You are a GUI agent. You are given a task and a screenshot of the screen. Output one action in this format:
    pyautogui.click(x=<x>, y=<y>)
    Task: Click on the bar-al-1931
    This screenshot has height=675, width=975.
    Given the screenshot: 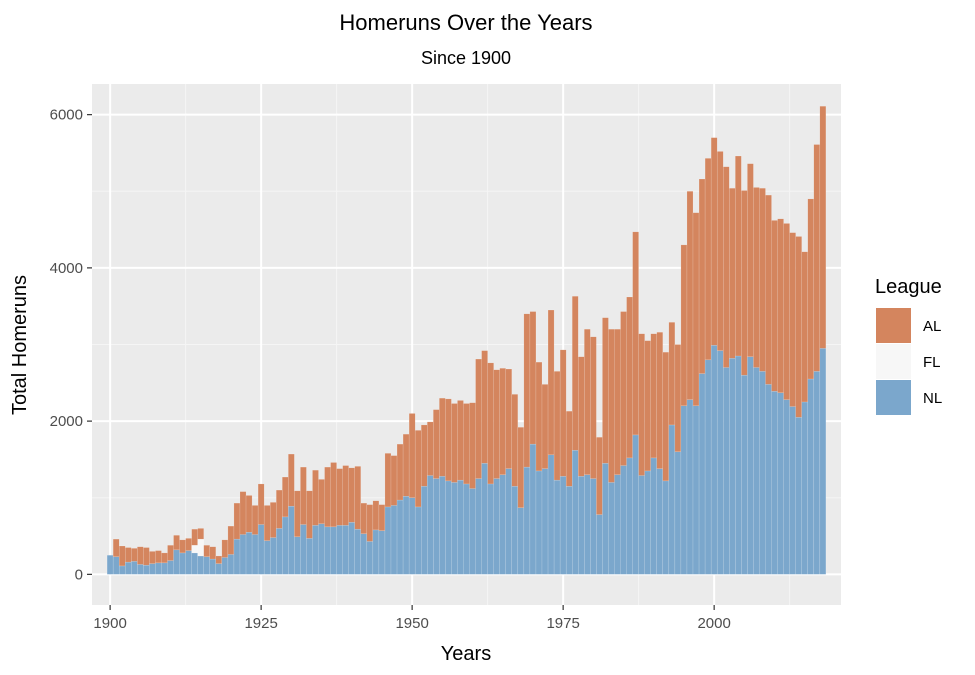 What is the action you would take?
    pyautogui.click(x=297, y=514)
    